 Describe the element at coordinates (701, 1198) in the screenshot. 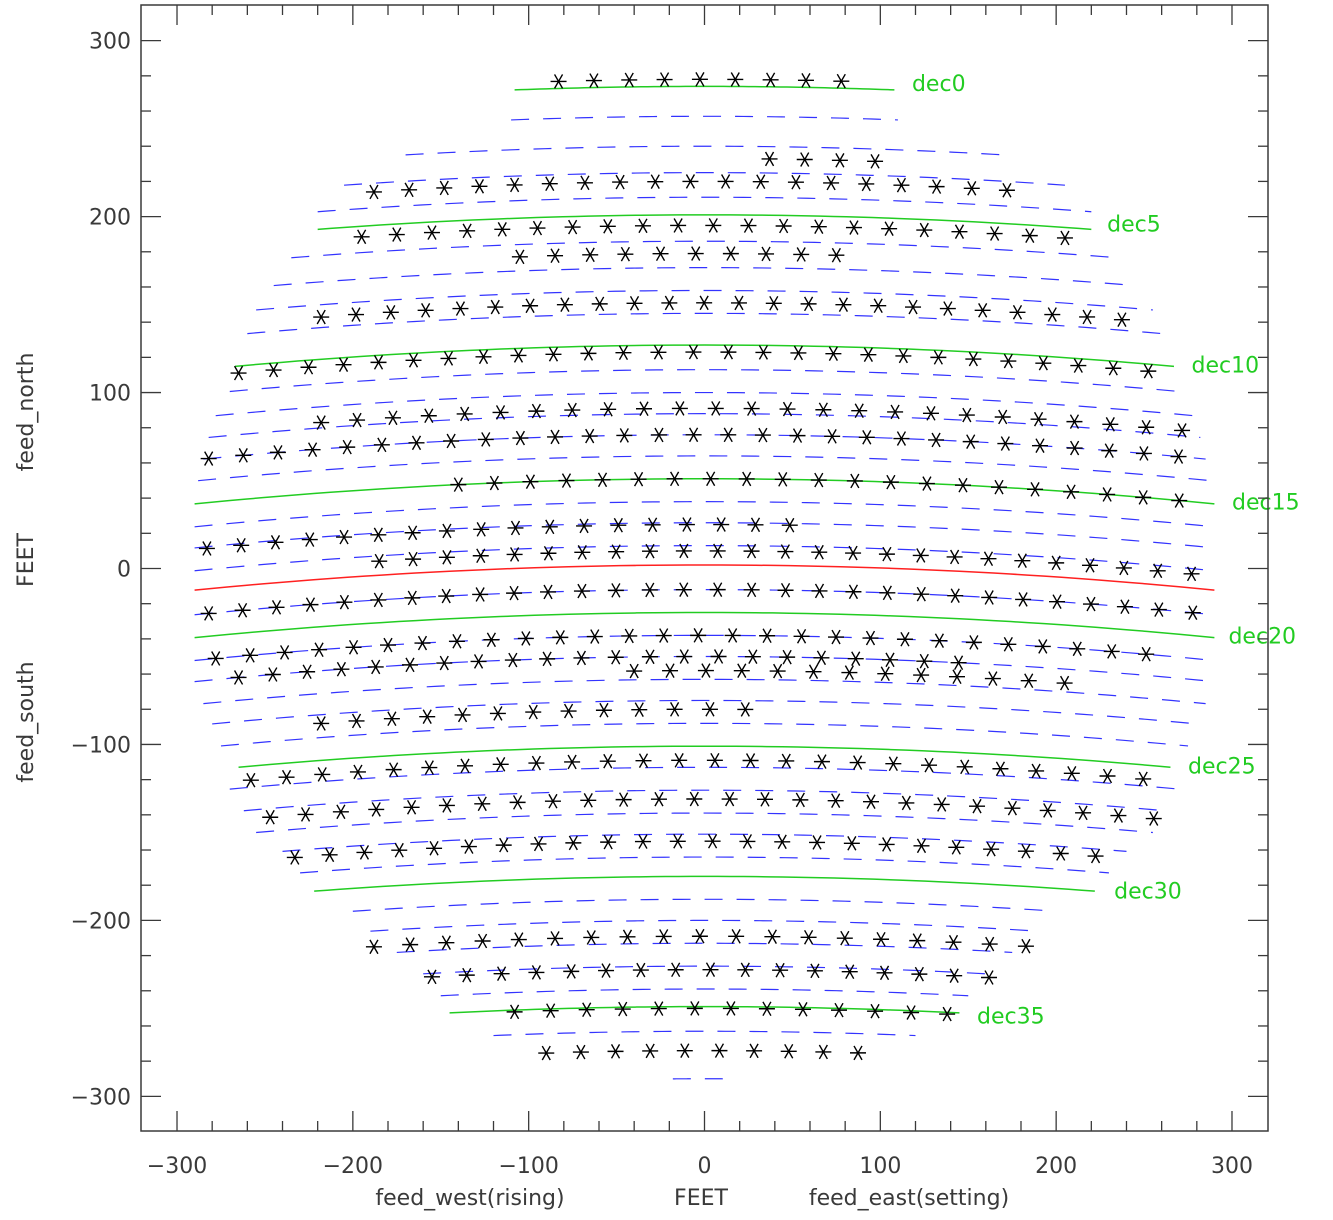

I see `x-axis-title-center: FEET` at that location.